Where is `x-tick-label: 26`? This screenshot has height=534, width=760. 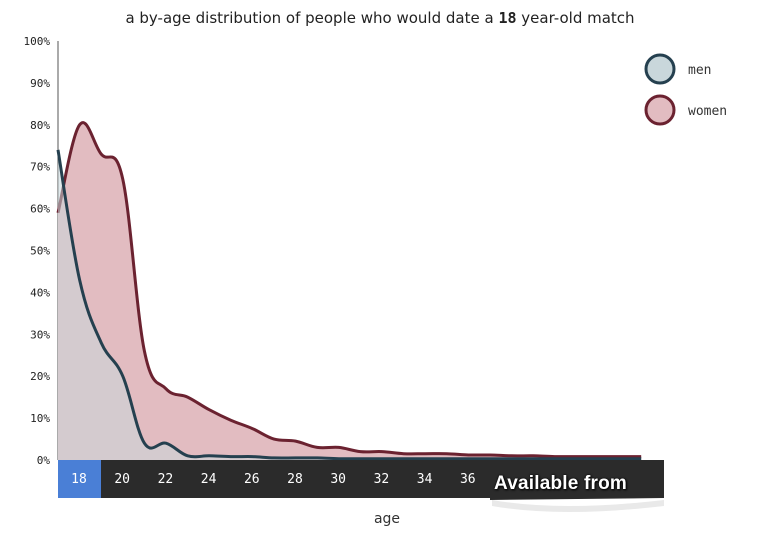
x-tick-label: 26 is located at coordinates (252, 479).